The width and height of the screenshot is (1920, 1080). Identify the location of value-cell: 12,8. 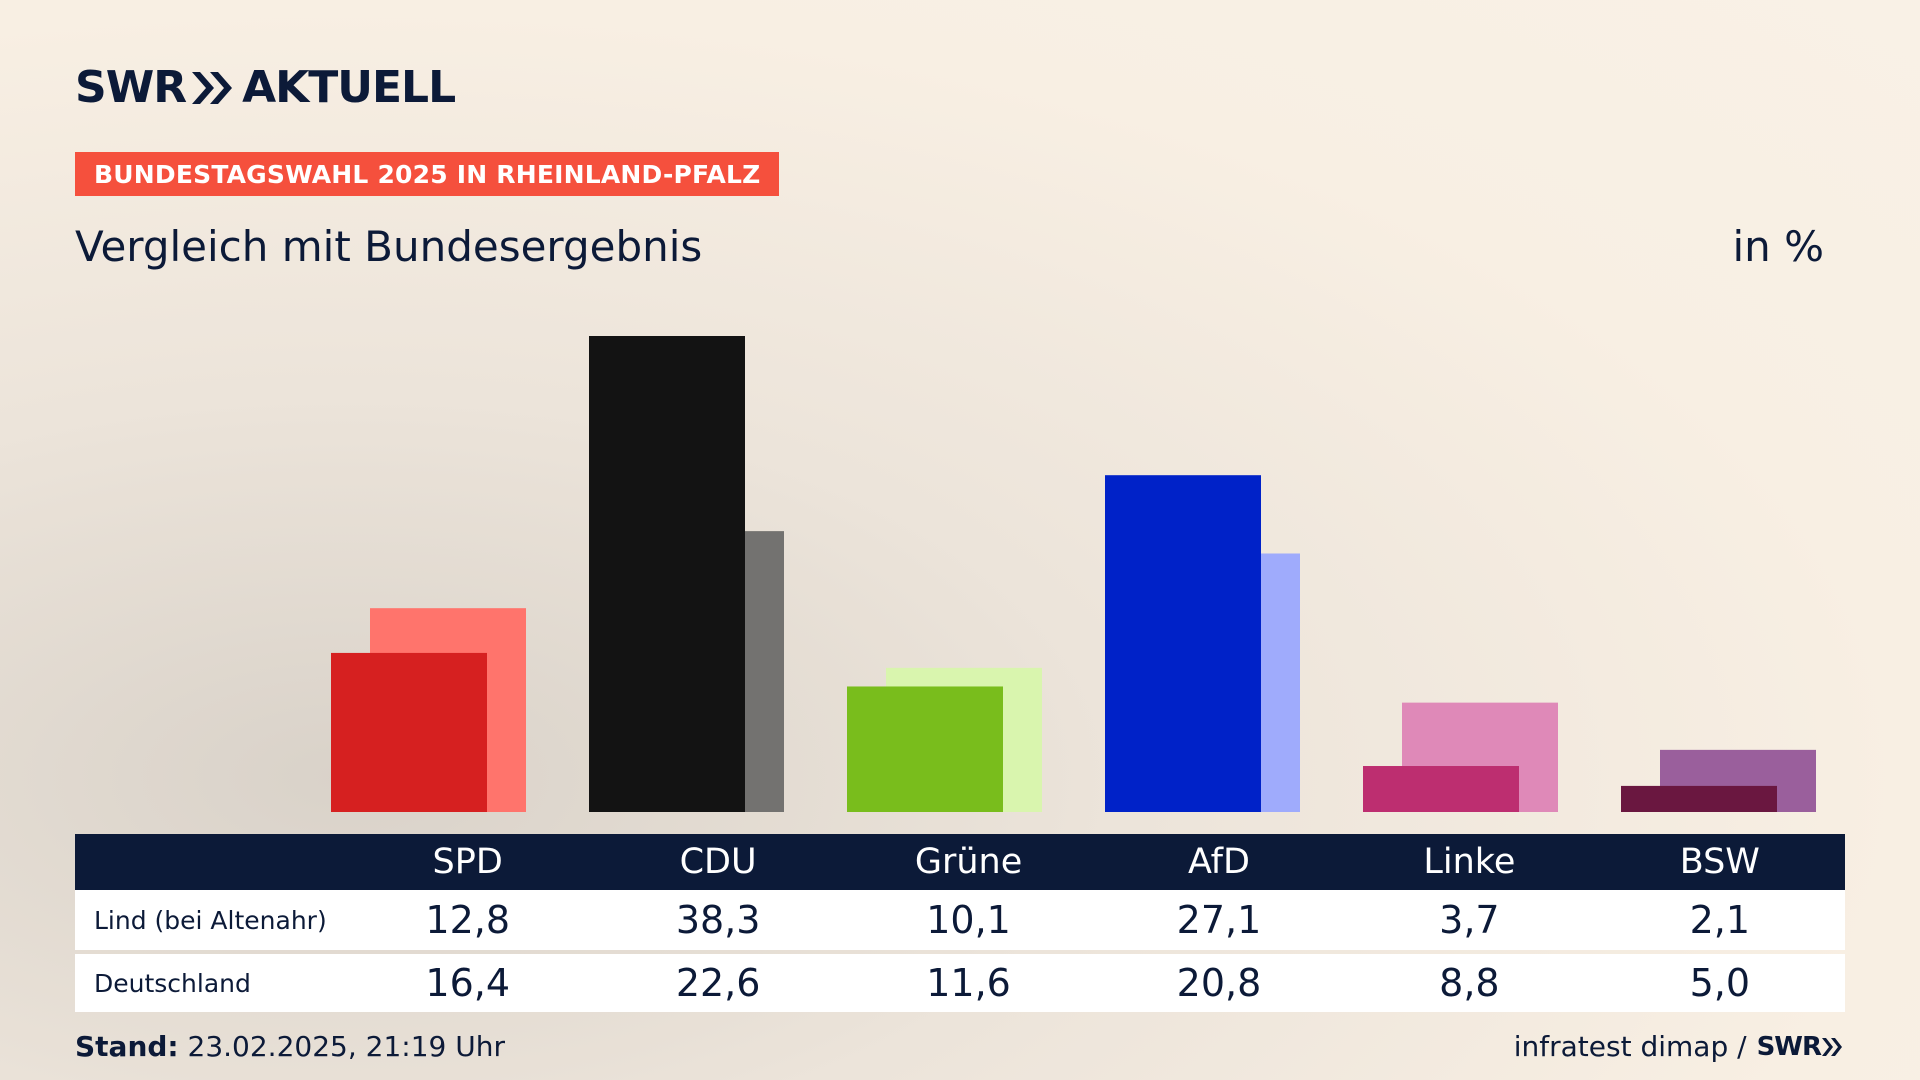
(467, 920).